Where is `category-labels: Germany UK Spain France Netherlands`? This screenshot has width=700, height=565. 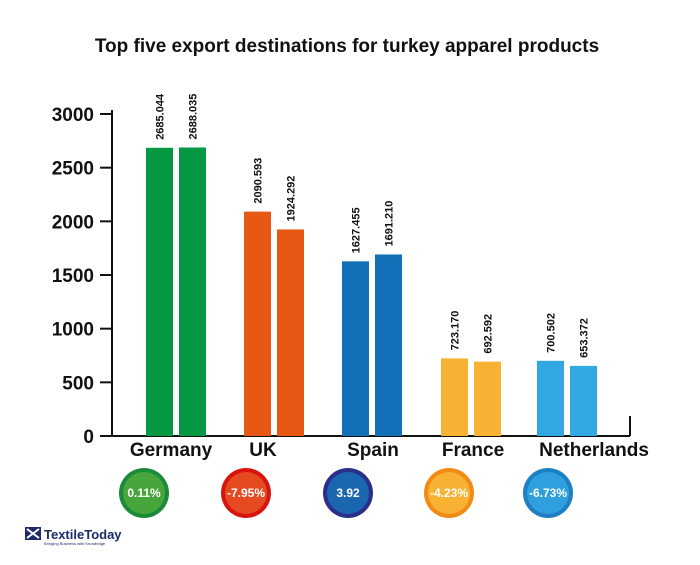
category-labels: Germany UK Spain France Netherlands is located at coordinates (389, 450).